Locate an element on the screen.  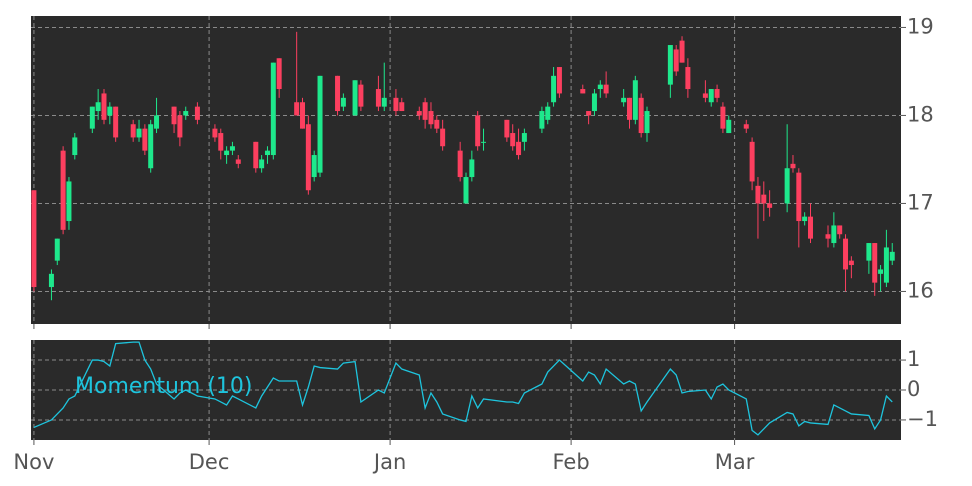
x-tick-label: Jan is located at coordinates (389, 462).